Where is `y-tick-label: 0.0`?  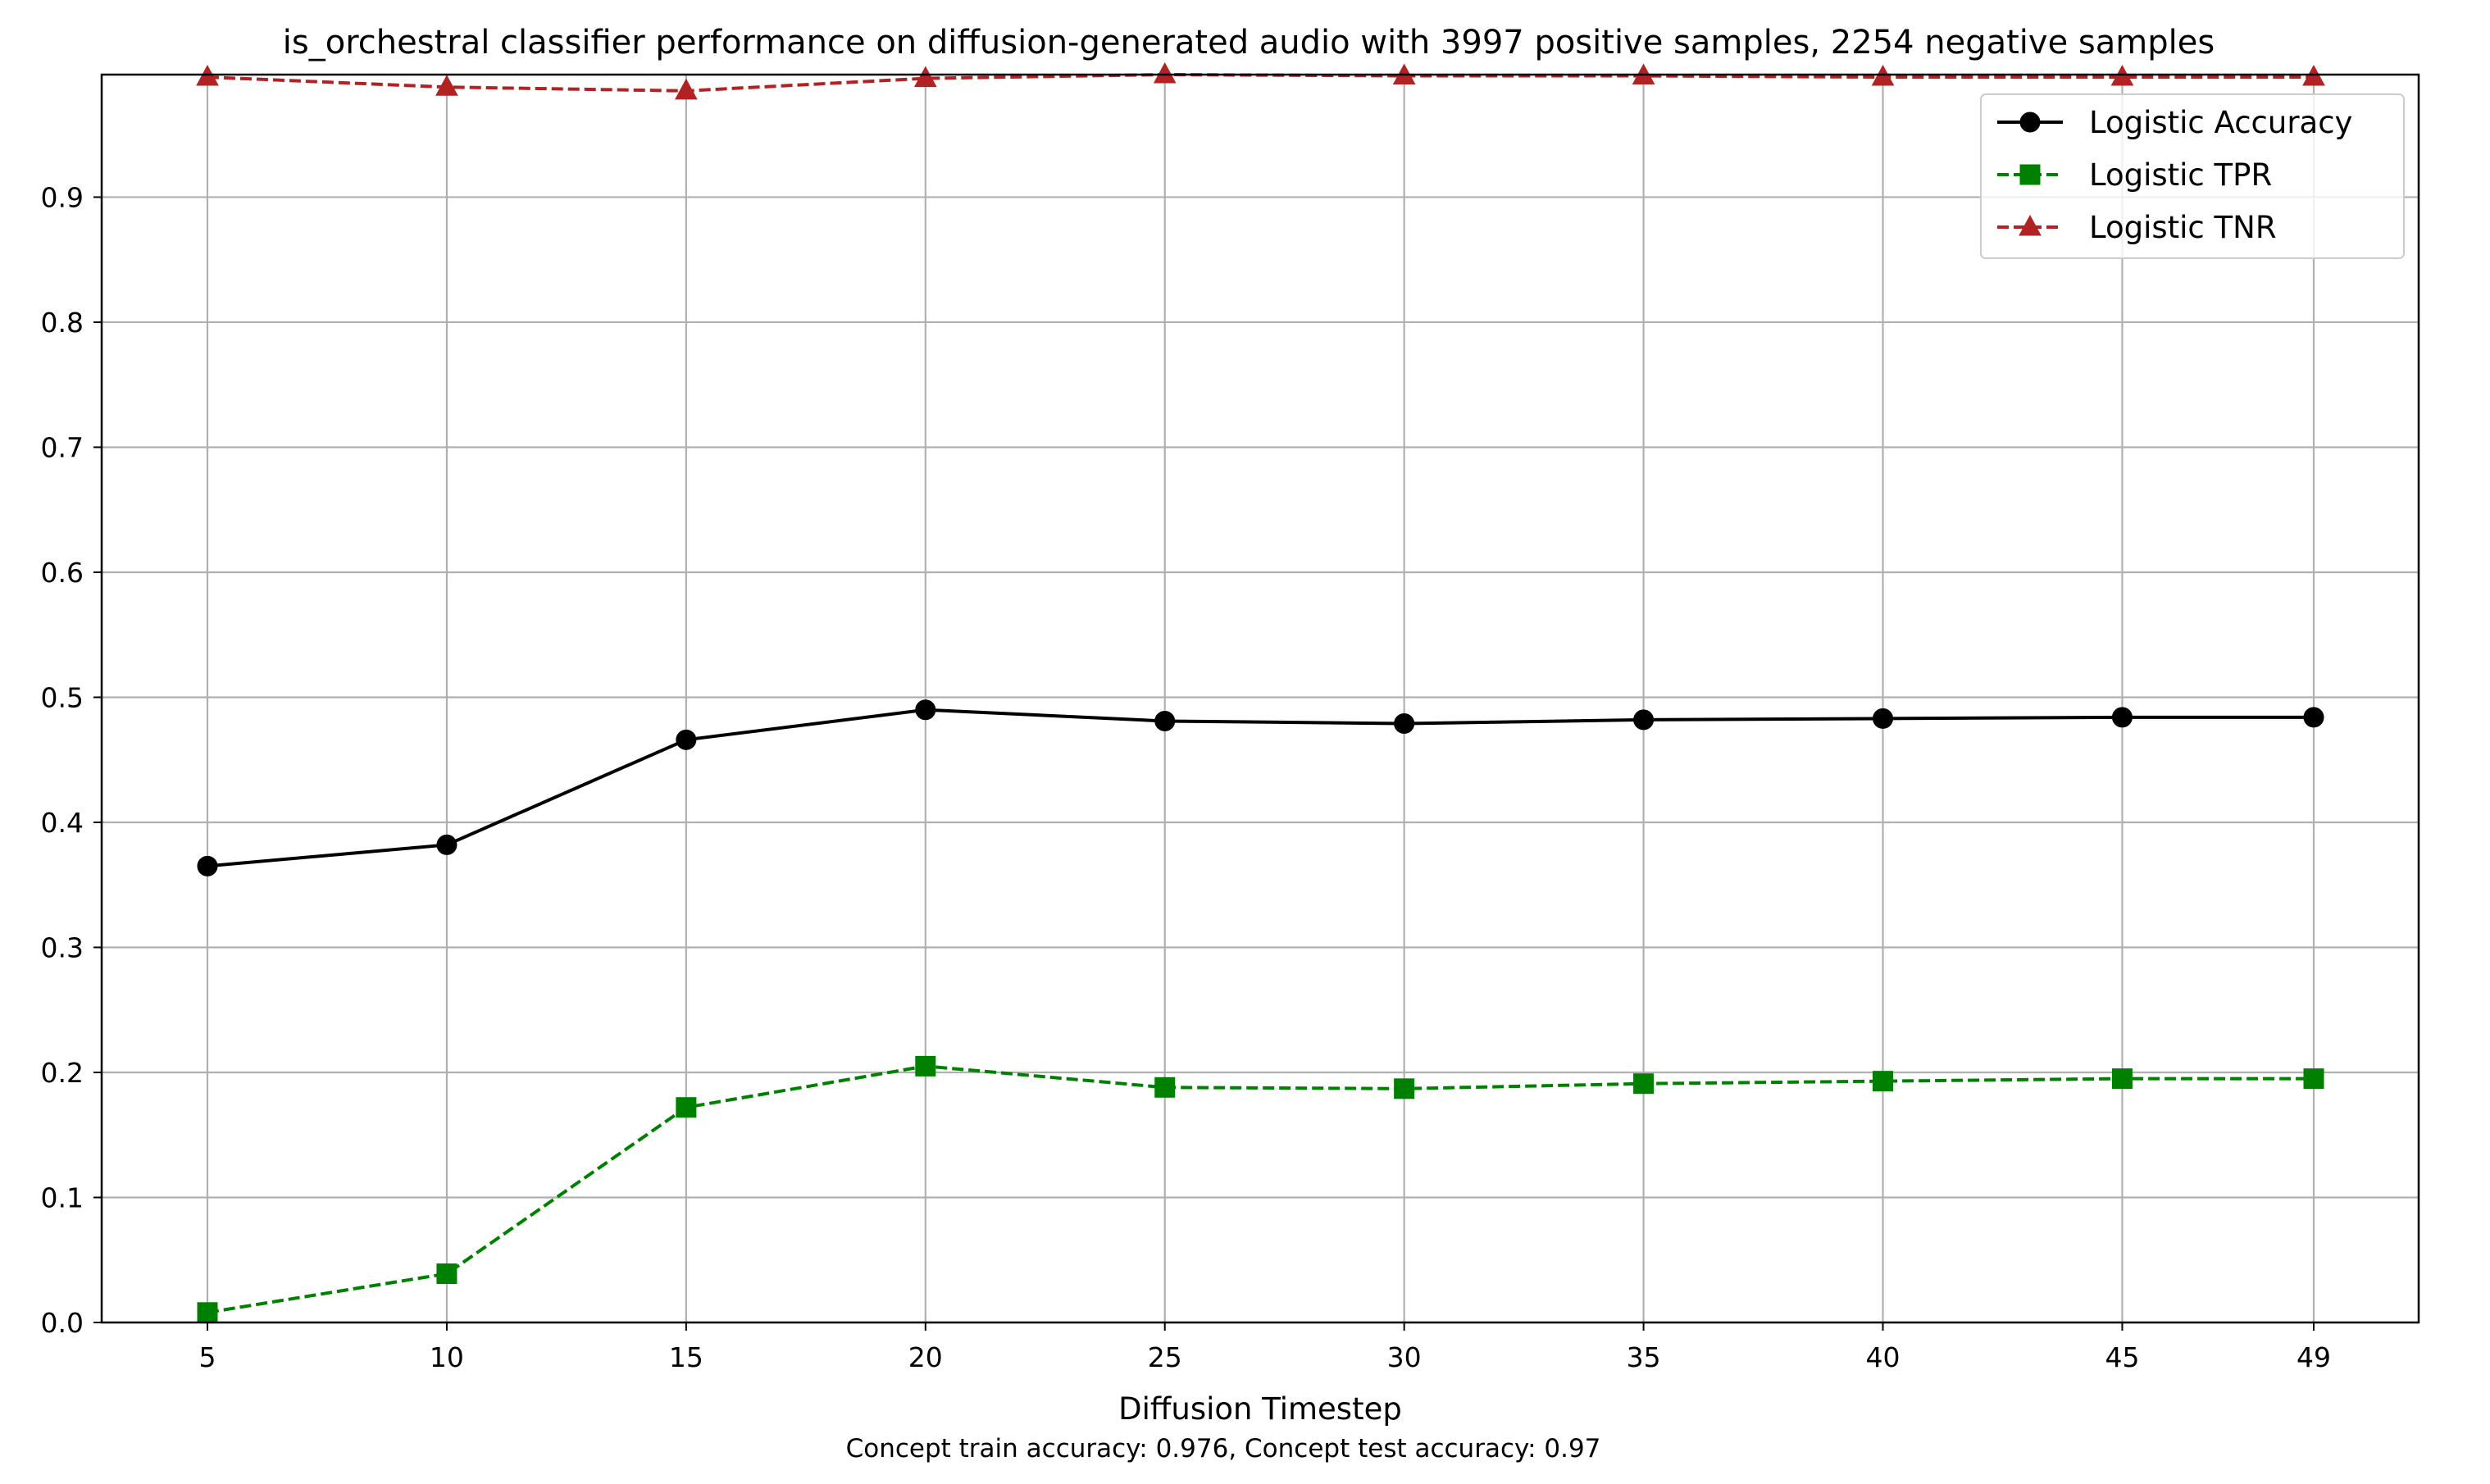
y-tick-label: 0.0 is located at coordinates (62, 1323).